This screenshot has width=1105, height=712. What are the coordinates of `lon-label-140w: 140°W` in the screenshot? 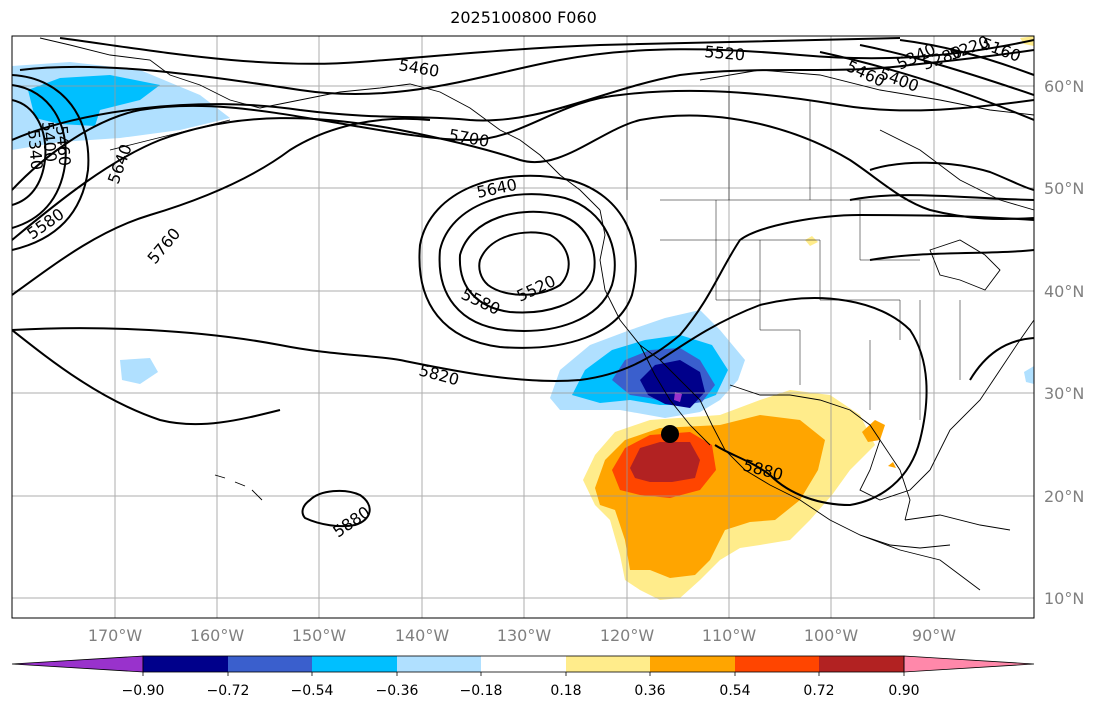 It's located at (422, 635).